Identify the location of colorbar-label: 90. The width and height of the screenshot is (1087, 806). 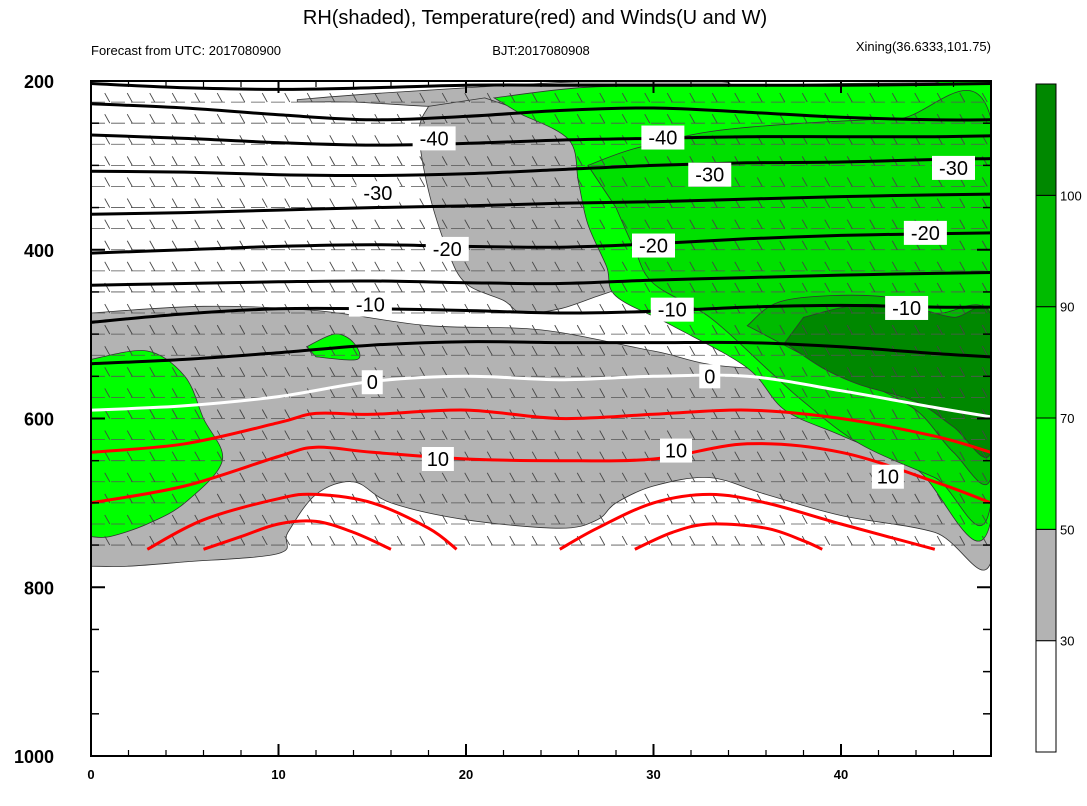
(1067, 307).